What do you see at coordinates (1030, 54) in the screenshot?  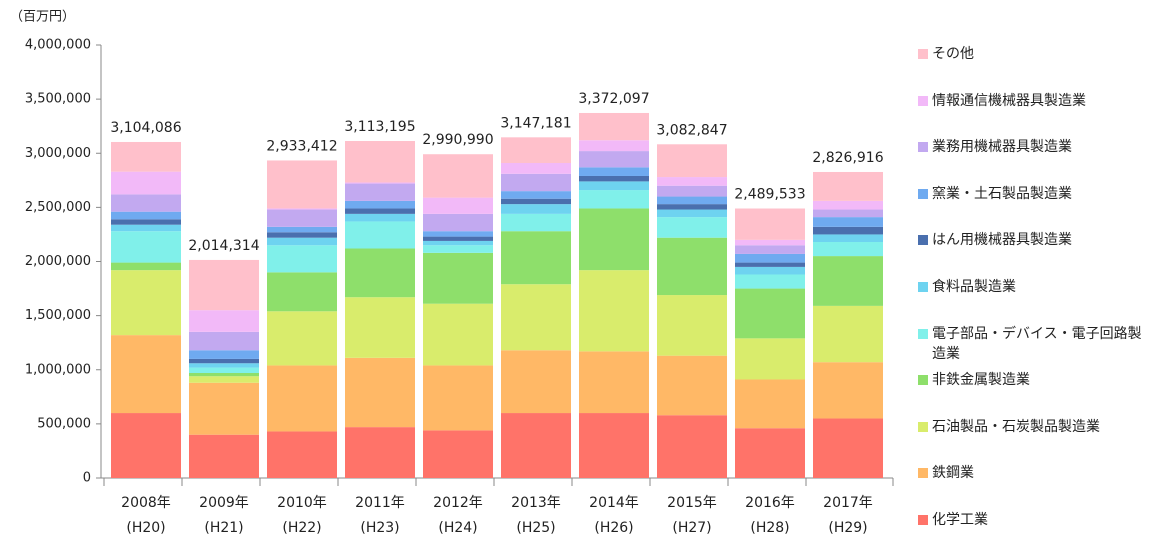 I see `legend-item: その他` at bounding box center [1030, 54].